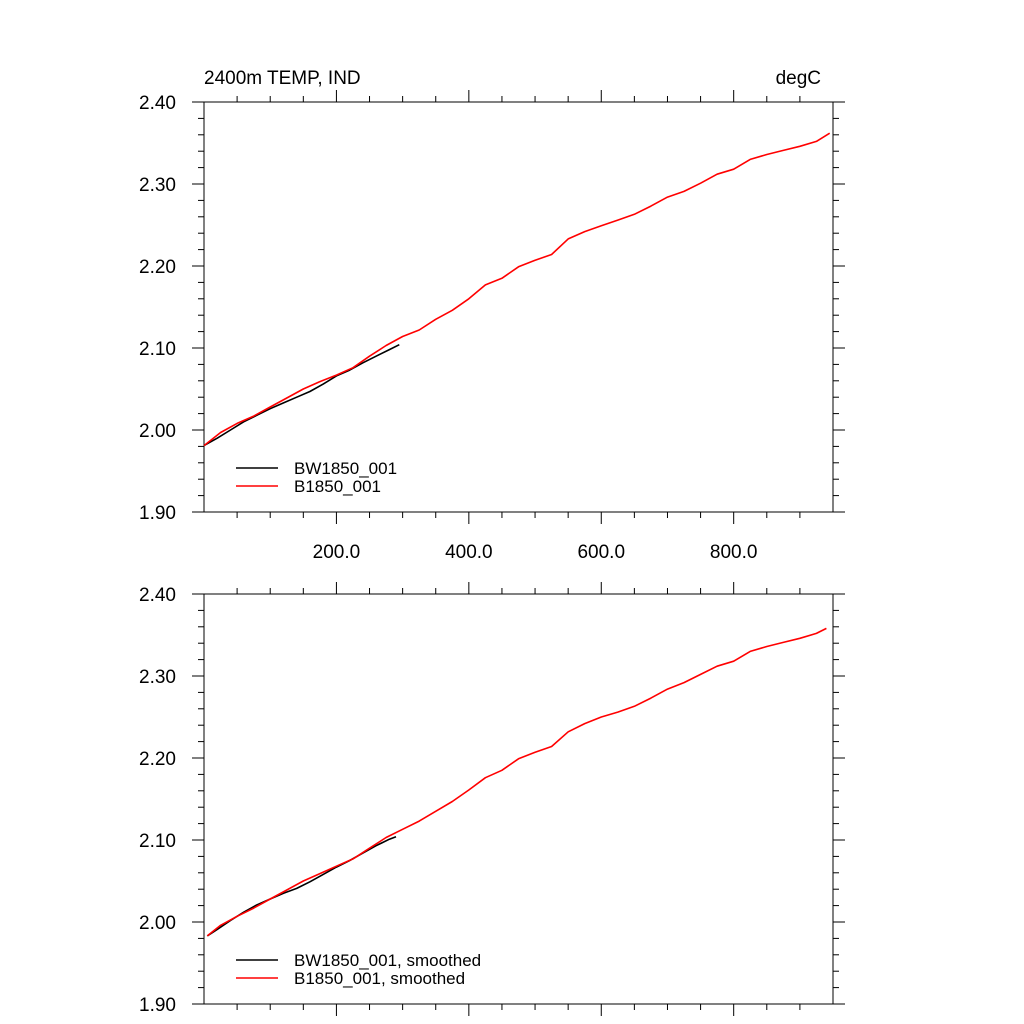 The width and height of the screenshot is (1024, 1024). Describe the element at coordinates (345, 468) in the screenshot. I see `top-legend-label: BW1850_001` at that location.